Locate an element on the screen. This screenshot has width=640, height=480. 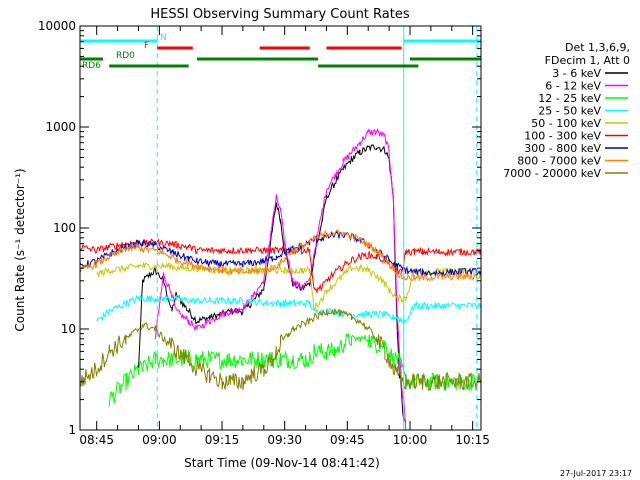
legend-label-6-12-kev: 6 - 12 keV is located at coordinates (573, 86).